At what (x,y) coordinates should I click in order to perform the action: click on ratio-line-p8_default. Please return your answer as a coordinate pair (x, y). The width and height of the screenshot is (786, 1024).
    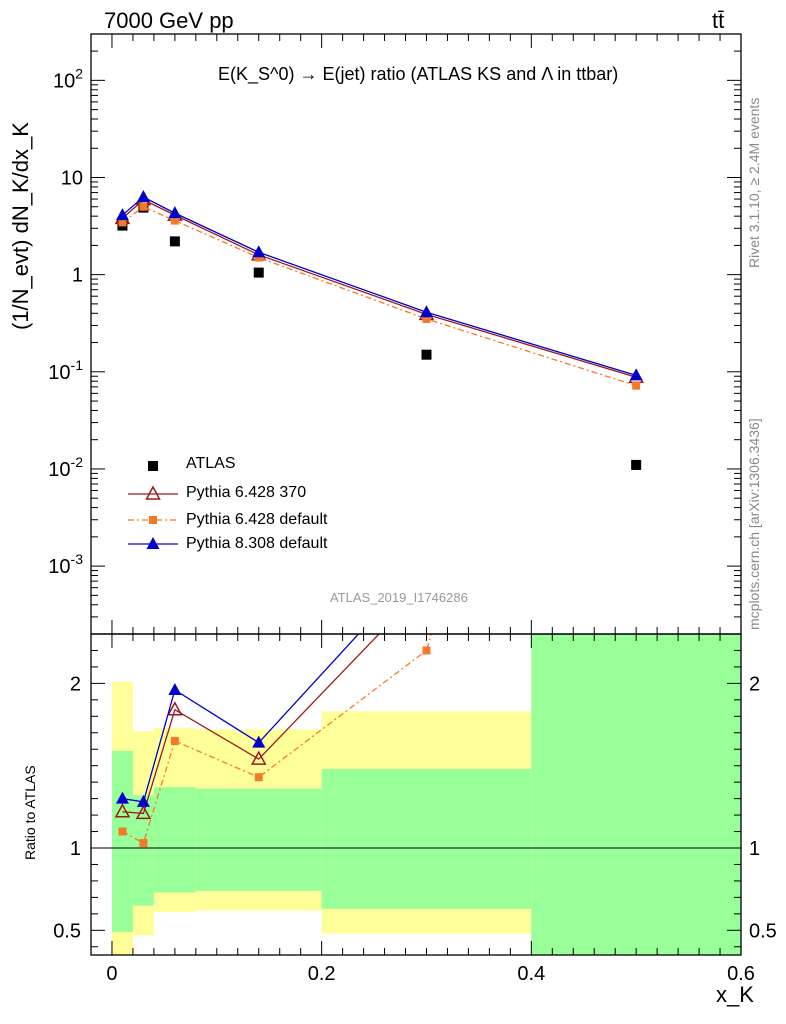
    Looking at the image, I should click on (241, 718).